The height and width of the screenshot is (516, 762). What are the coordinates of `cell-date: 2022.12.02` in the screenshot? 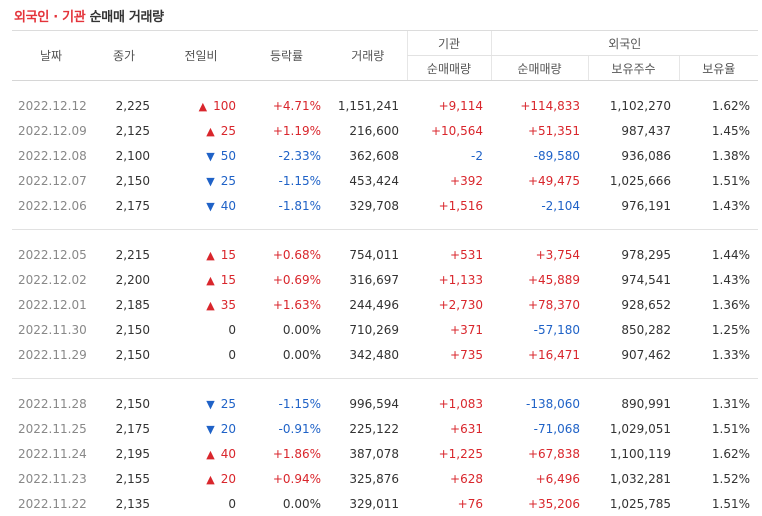 It's located at (51, 279).